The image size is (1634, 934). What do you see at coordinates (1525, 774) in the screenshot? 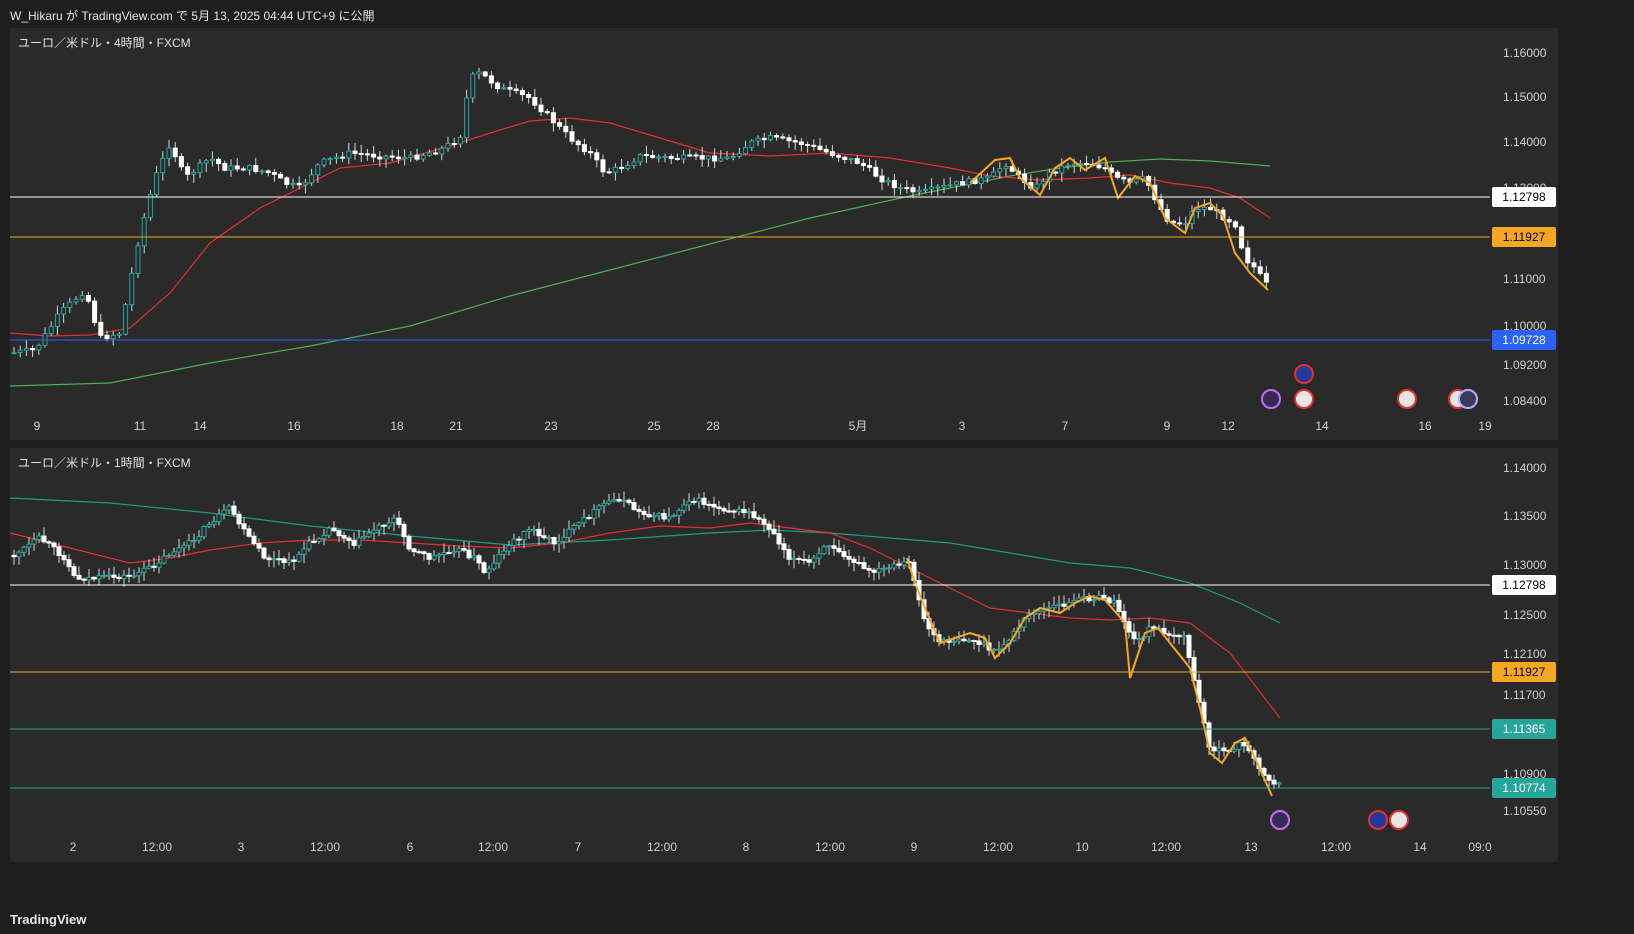
I see `y-tick-label: 1.10900` at bounding box center [1525, 774].